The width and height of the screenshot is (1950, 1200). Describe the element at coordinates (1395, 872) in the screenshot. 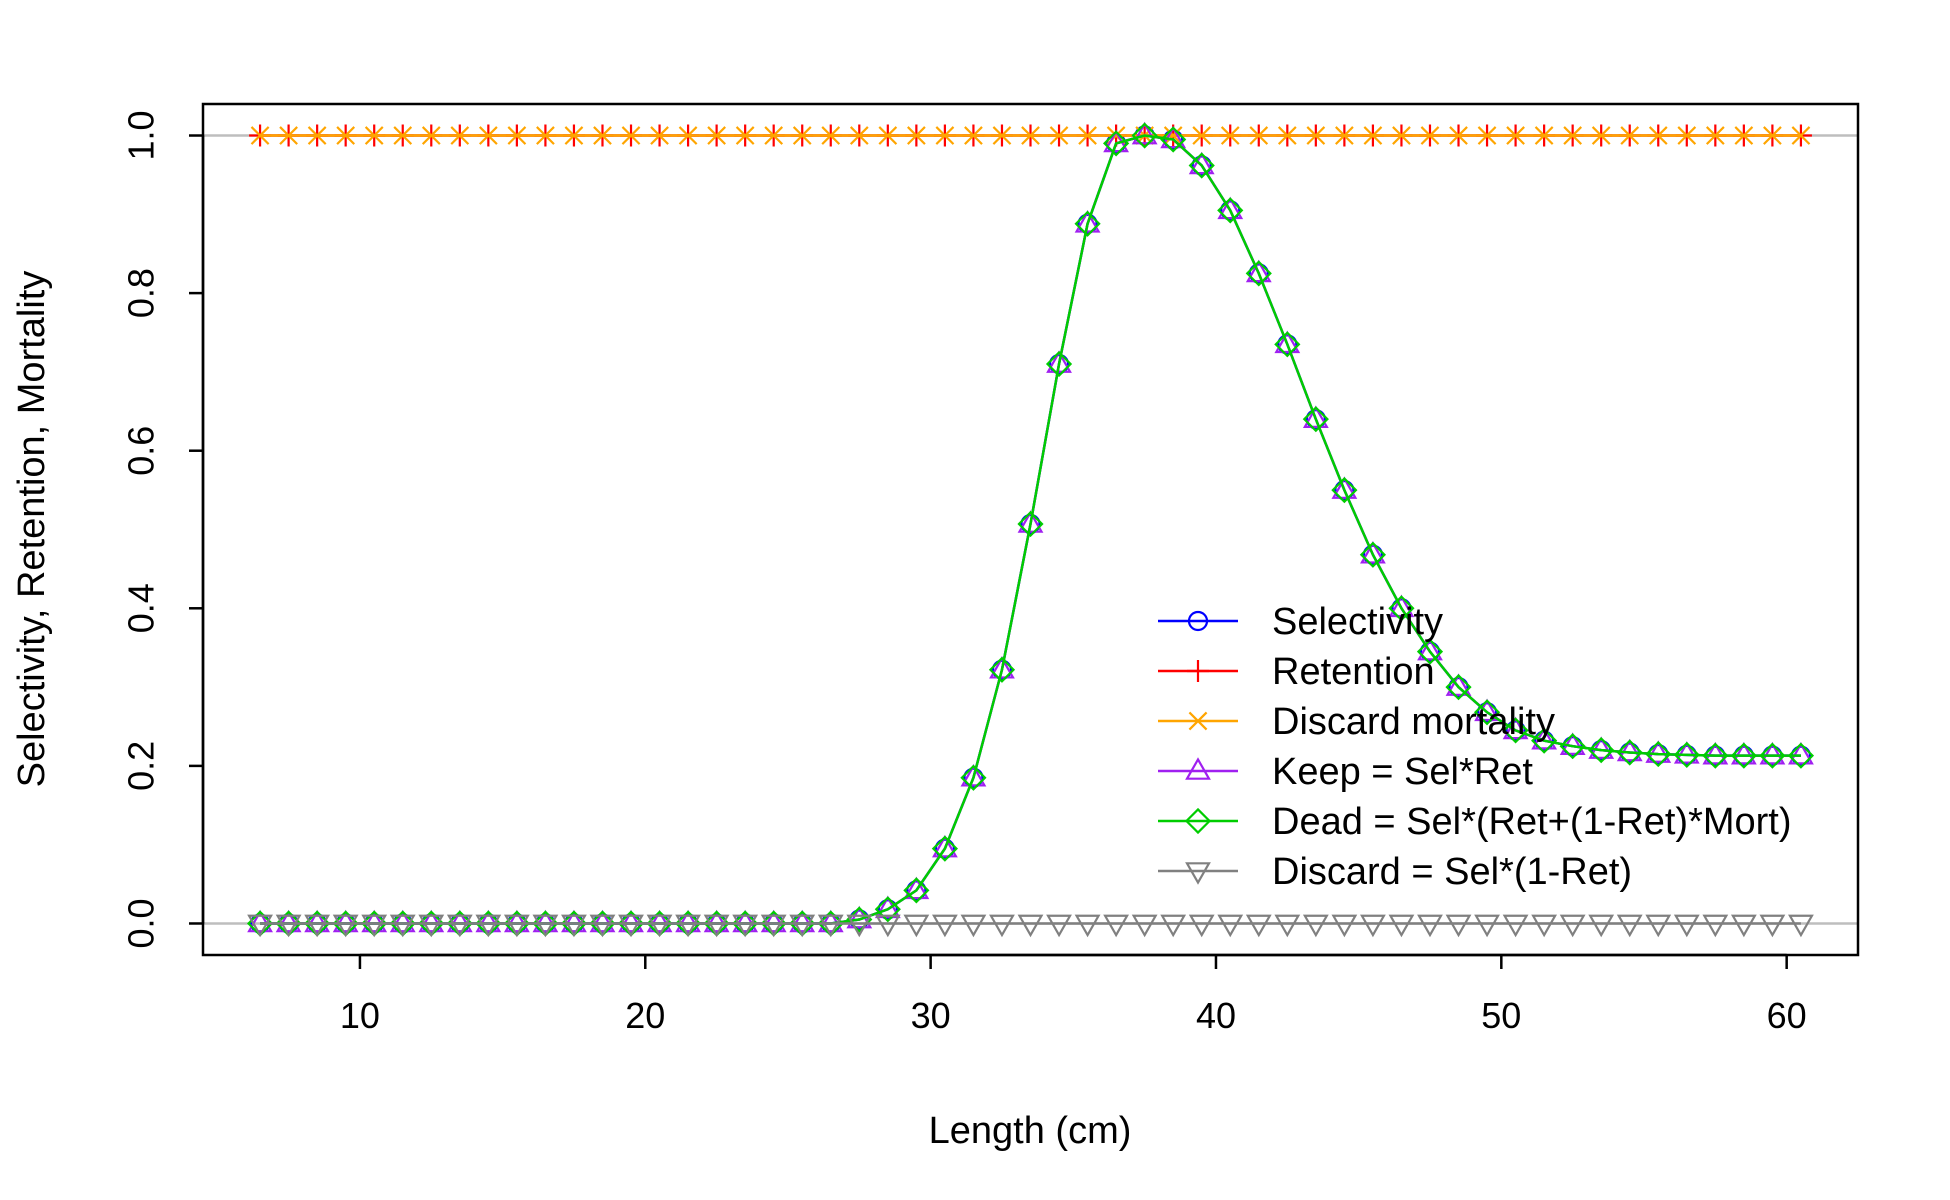

I see `legend-item: Discard = Sel*(1-Ret)` at that location.